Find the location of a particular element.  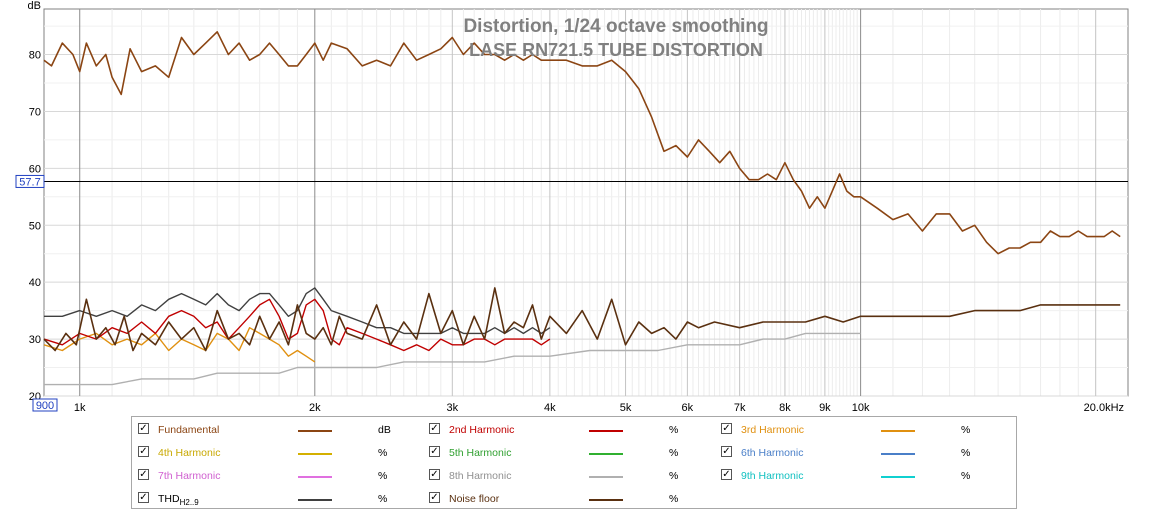

x-tick-label: 9k is located at coordinates (825, 407).